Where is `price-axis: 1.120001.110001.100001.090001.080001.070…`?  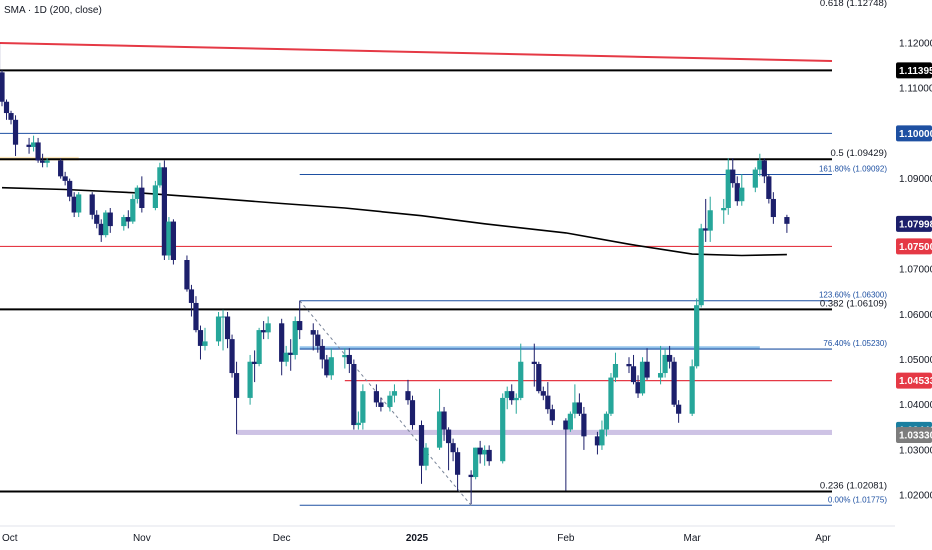 price-axis: 1.120001.110001.100001.090001.080001.070… is located at coordinates (913, 275).